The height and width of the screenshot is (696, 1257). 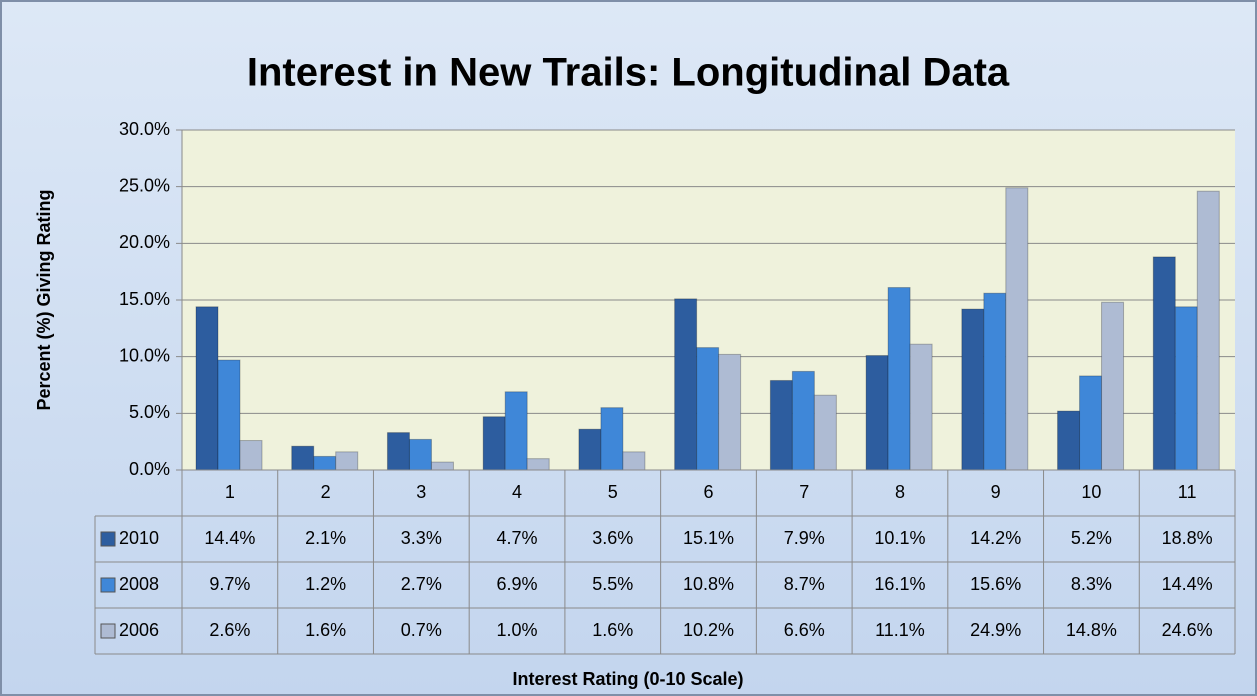 What do you see at coordinates (229, 584) in the screenshot?
I see `table-value: 9.7%` at bounding box center [229, 584].